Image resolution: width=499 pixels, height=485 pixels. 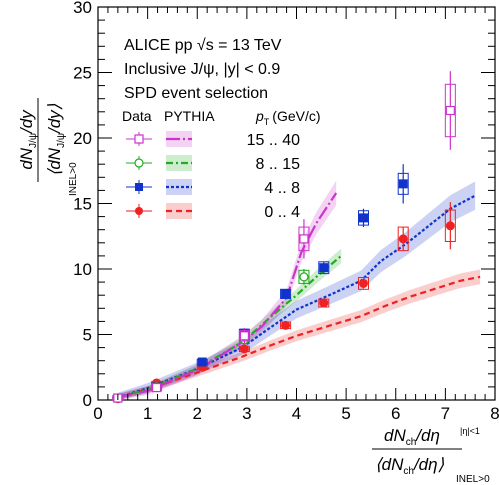 What do you see at coordinates (345, 413) in the screenshot?
I see `x-tick-label: 5` at bounding box center [345, 413].